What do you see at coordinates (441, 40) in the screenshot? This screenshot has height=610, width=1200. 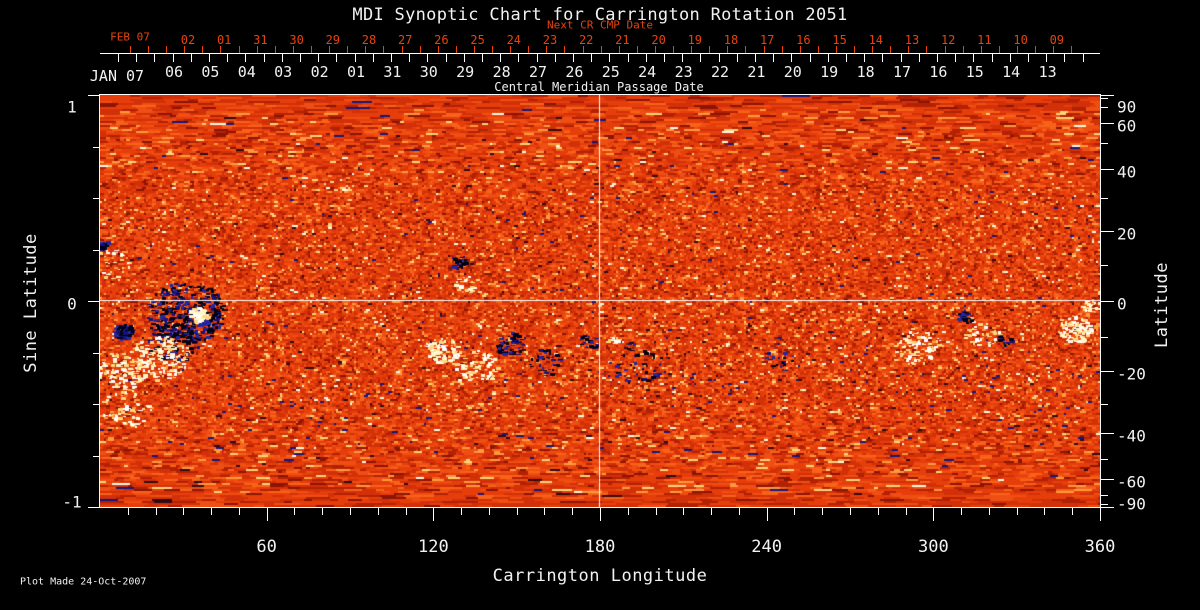 I see `next-cr-day-label: 26` at bounding box center [441, 40].